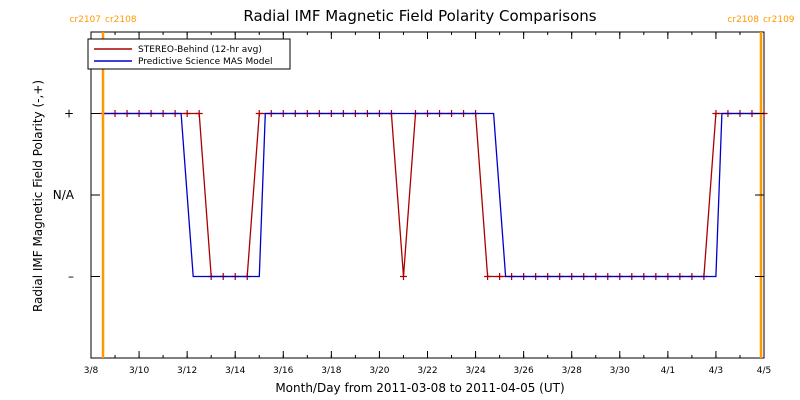 The image size is (800, 400). What do you see at coordinates (85, 20) in the screenshot?
I see `rotation-label-before: cr2107` at bounding box center [85, 20].